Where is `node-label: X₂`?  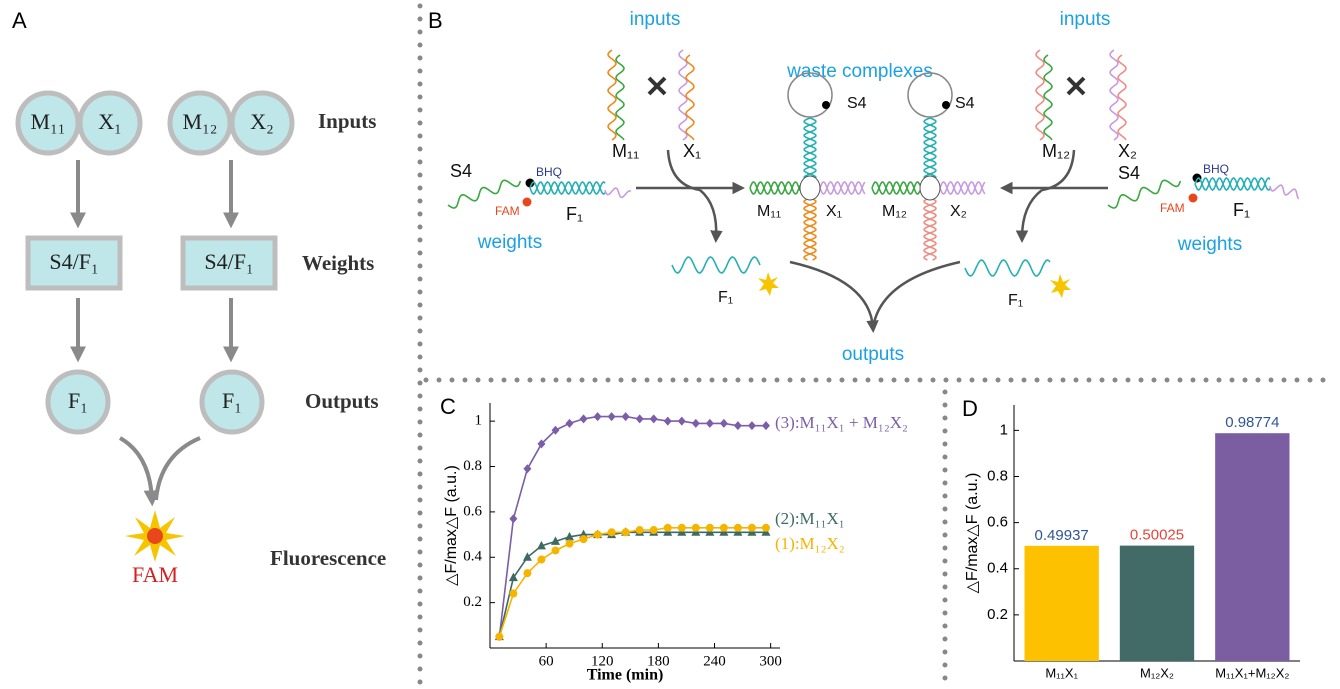 node-label: X₂ is located at coordinates (262, 121).